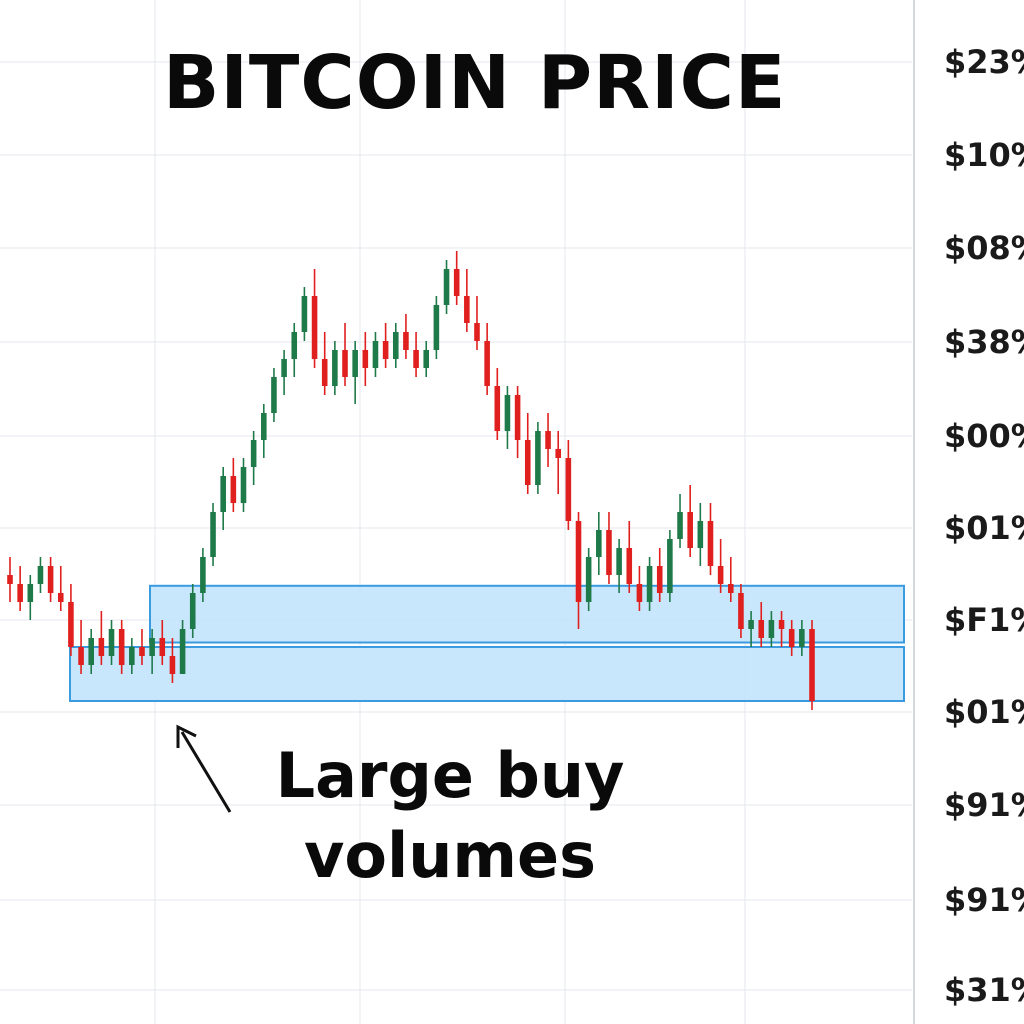 This screenshot has height=1024, width=1024. Describe the element at coordinates (984, 155) in the screenshot. I see `y-tick-label: $10%` at that location.